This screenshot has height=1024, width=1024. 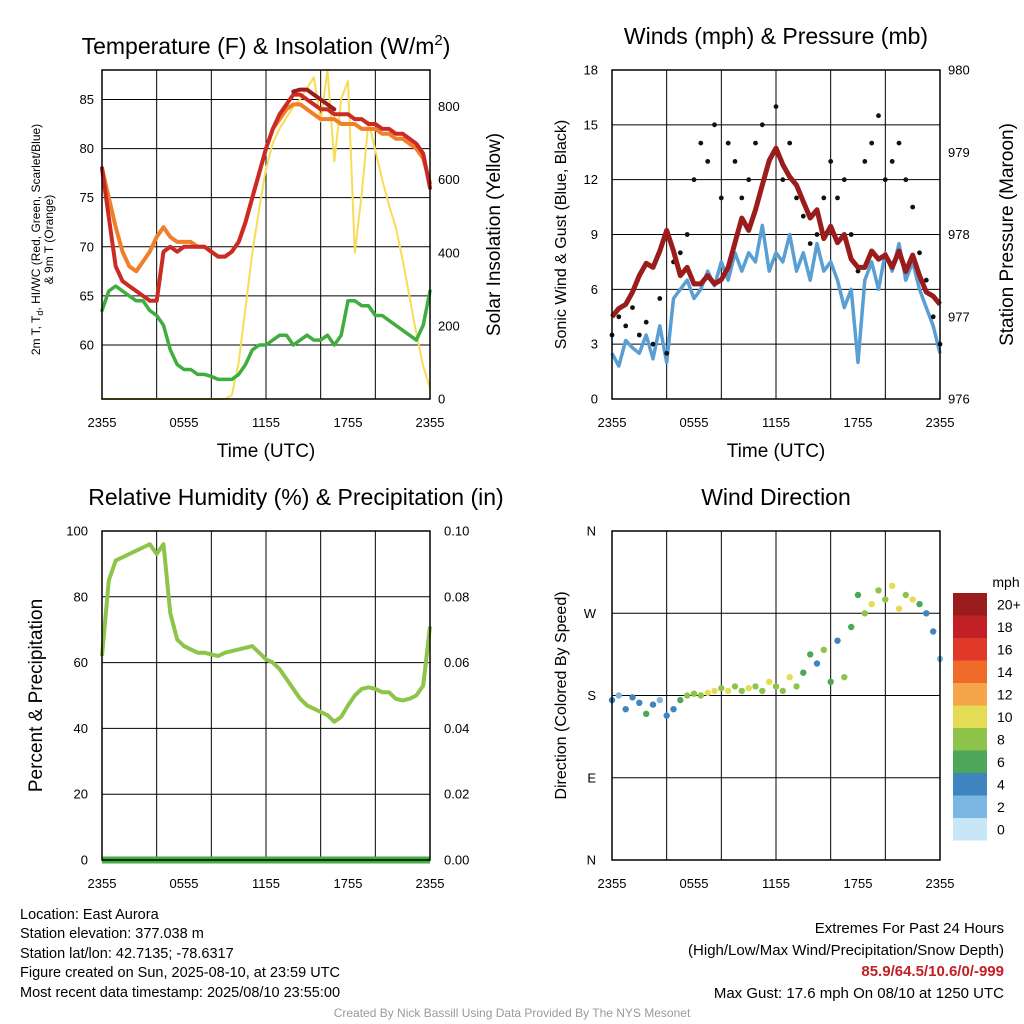 What do you see at coordinates (456, 531) in the screenshot?
I see `rh-y2tick-label: 0.10` at bounding box center [456, 531].